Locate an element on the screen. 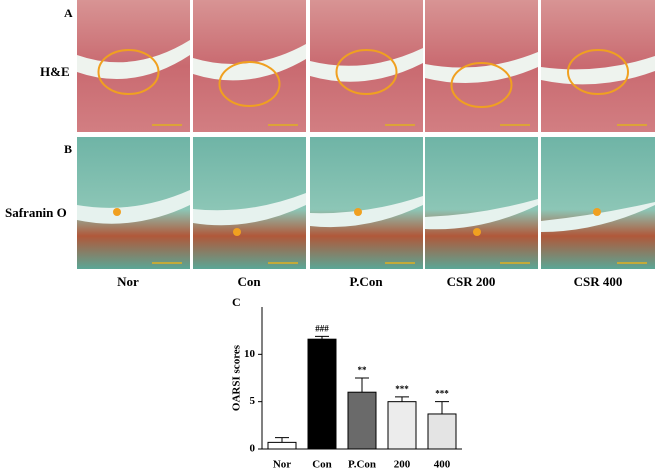  x-tick-label: 400 is located at coordinates (442, 465).